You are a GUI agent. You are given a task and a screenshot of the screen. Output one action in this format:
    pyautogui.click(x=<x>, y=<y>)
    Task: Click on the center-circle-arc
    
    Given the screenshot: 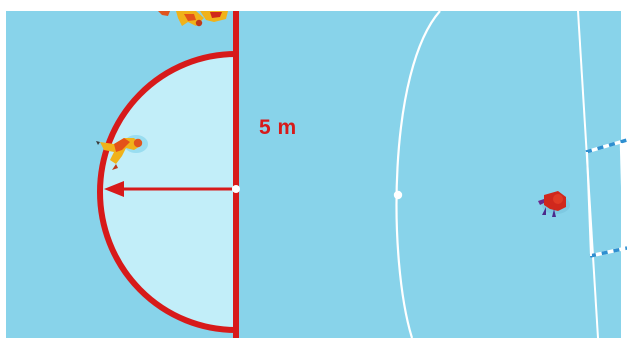 What is the action you would take?
    pyautogui.click(x=418, y=174)
    